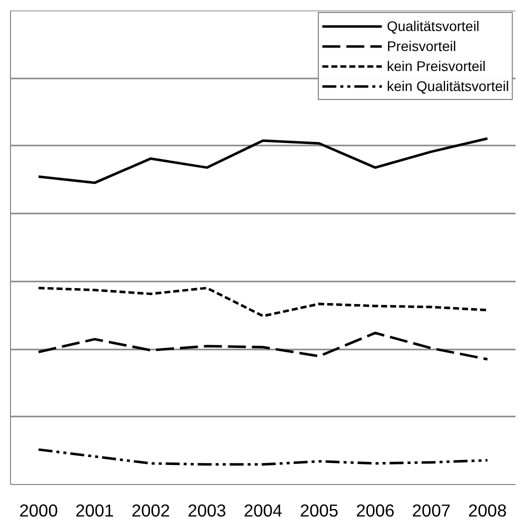 The image size is (517, 519). I want to click on legend-label: Preisvorteil, so click(421, 46).